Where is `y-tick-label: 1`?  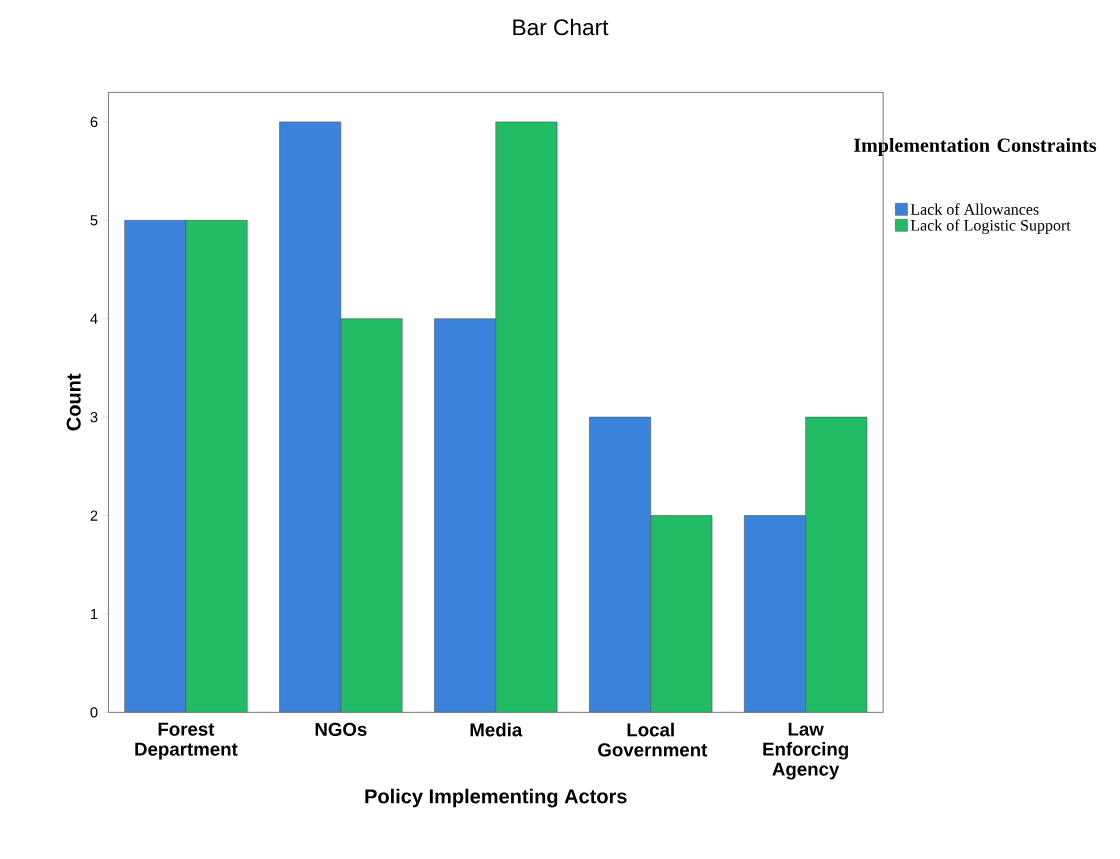
y-tick-label: 1 is located at coordinates (94, 613).